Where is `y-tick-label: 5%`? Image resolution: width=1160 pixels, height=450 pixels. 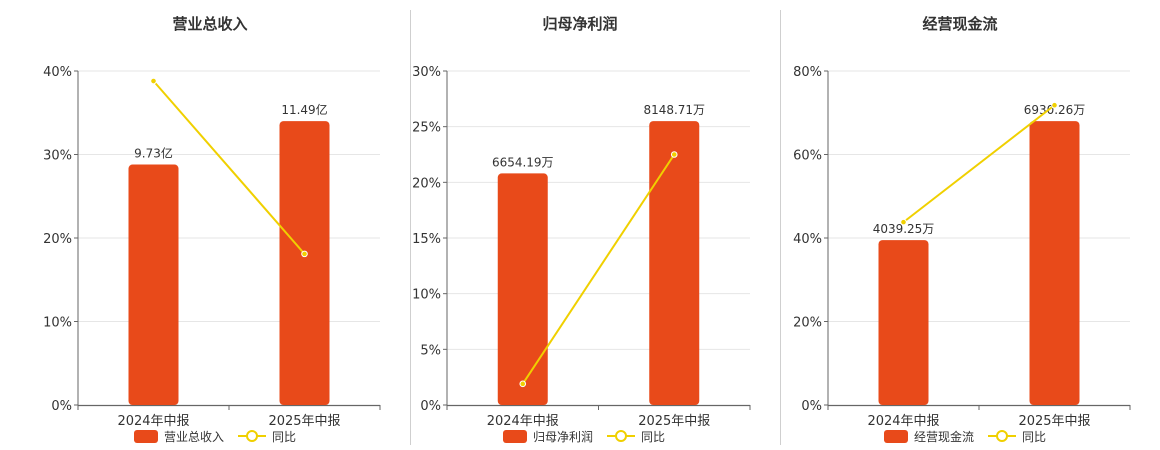
y-tick-label: 5% is located at coordinates (430, 350).